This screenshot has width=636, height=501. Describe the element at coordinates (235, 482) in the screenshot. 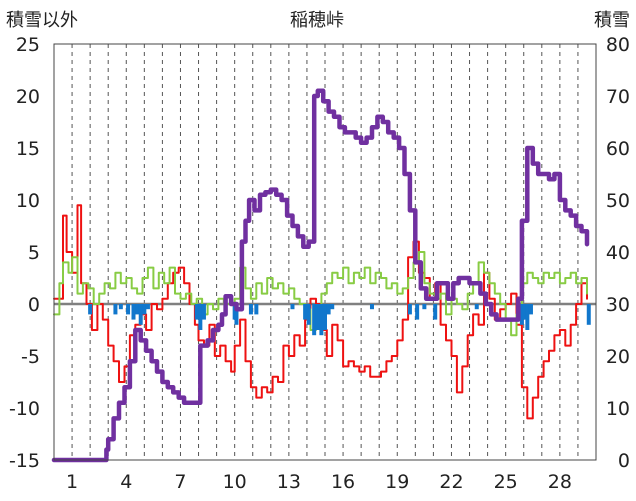

I see `x-tick-label: 10` at that location.